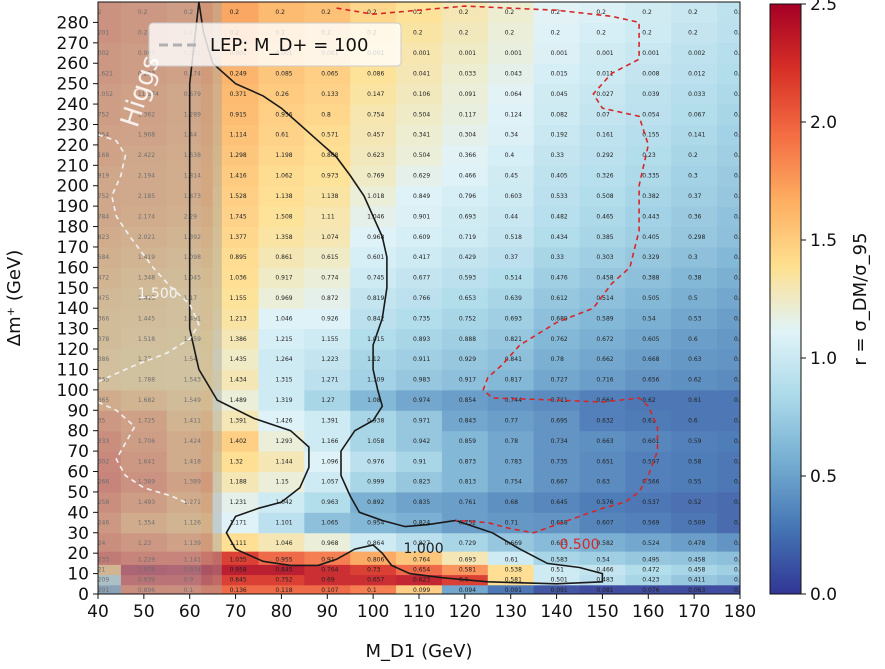  Describe the element at coordinates (192, 176) in the screenshot. I see `cell-value-label: 1.814` at that location.